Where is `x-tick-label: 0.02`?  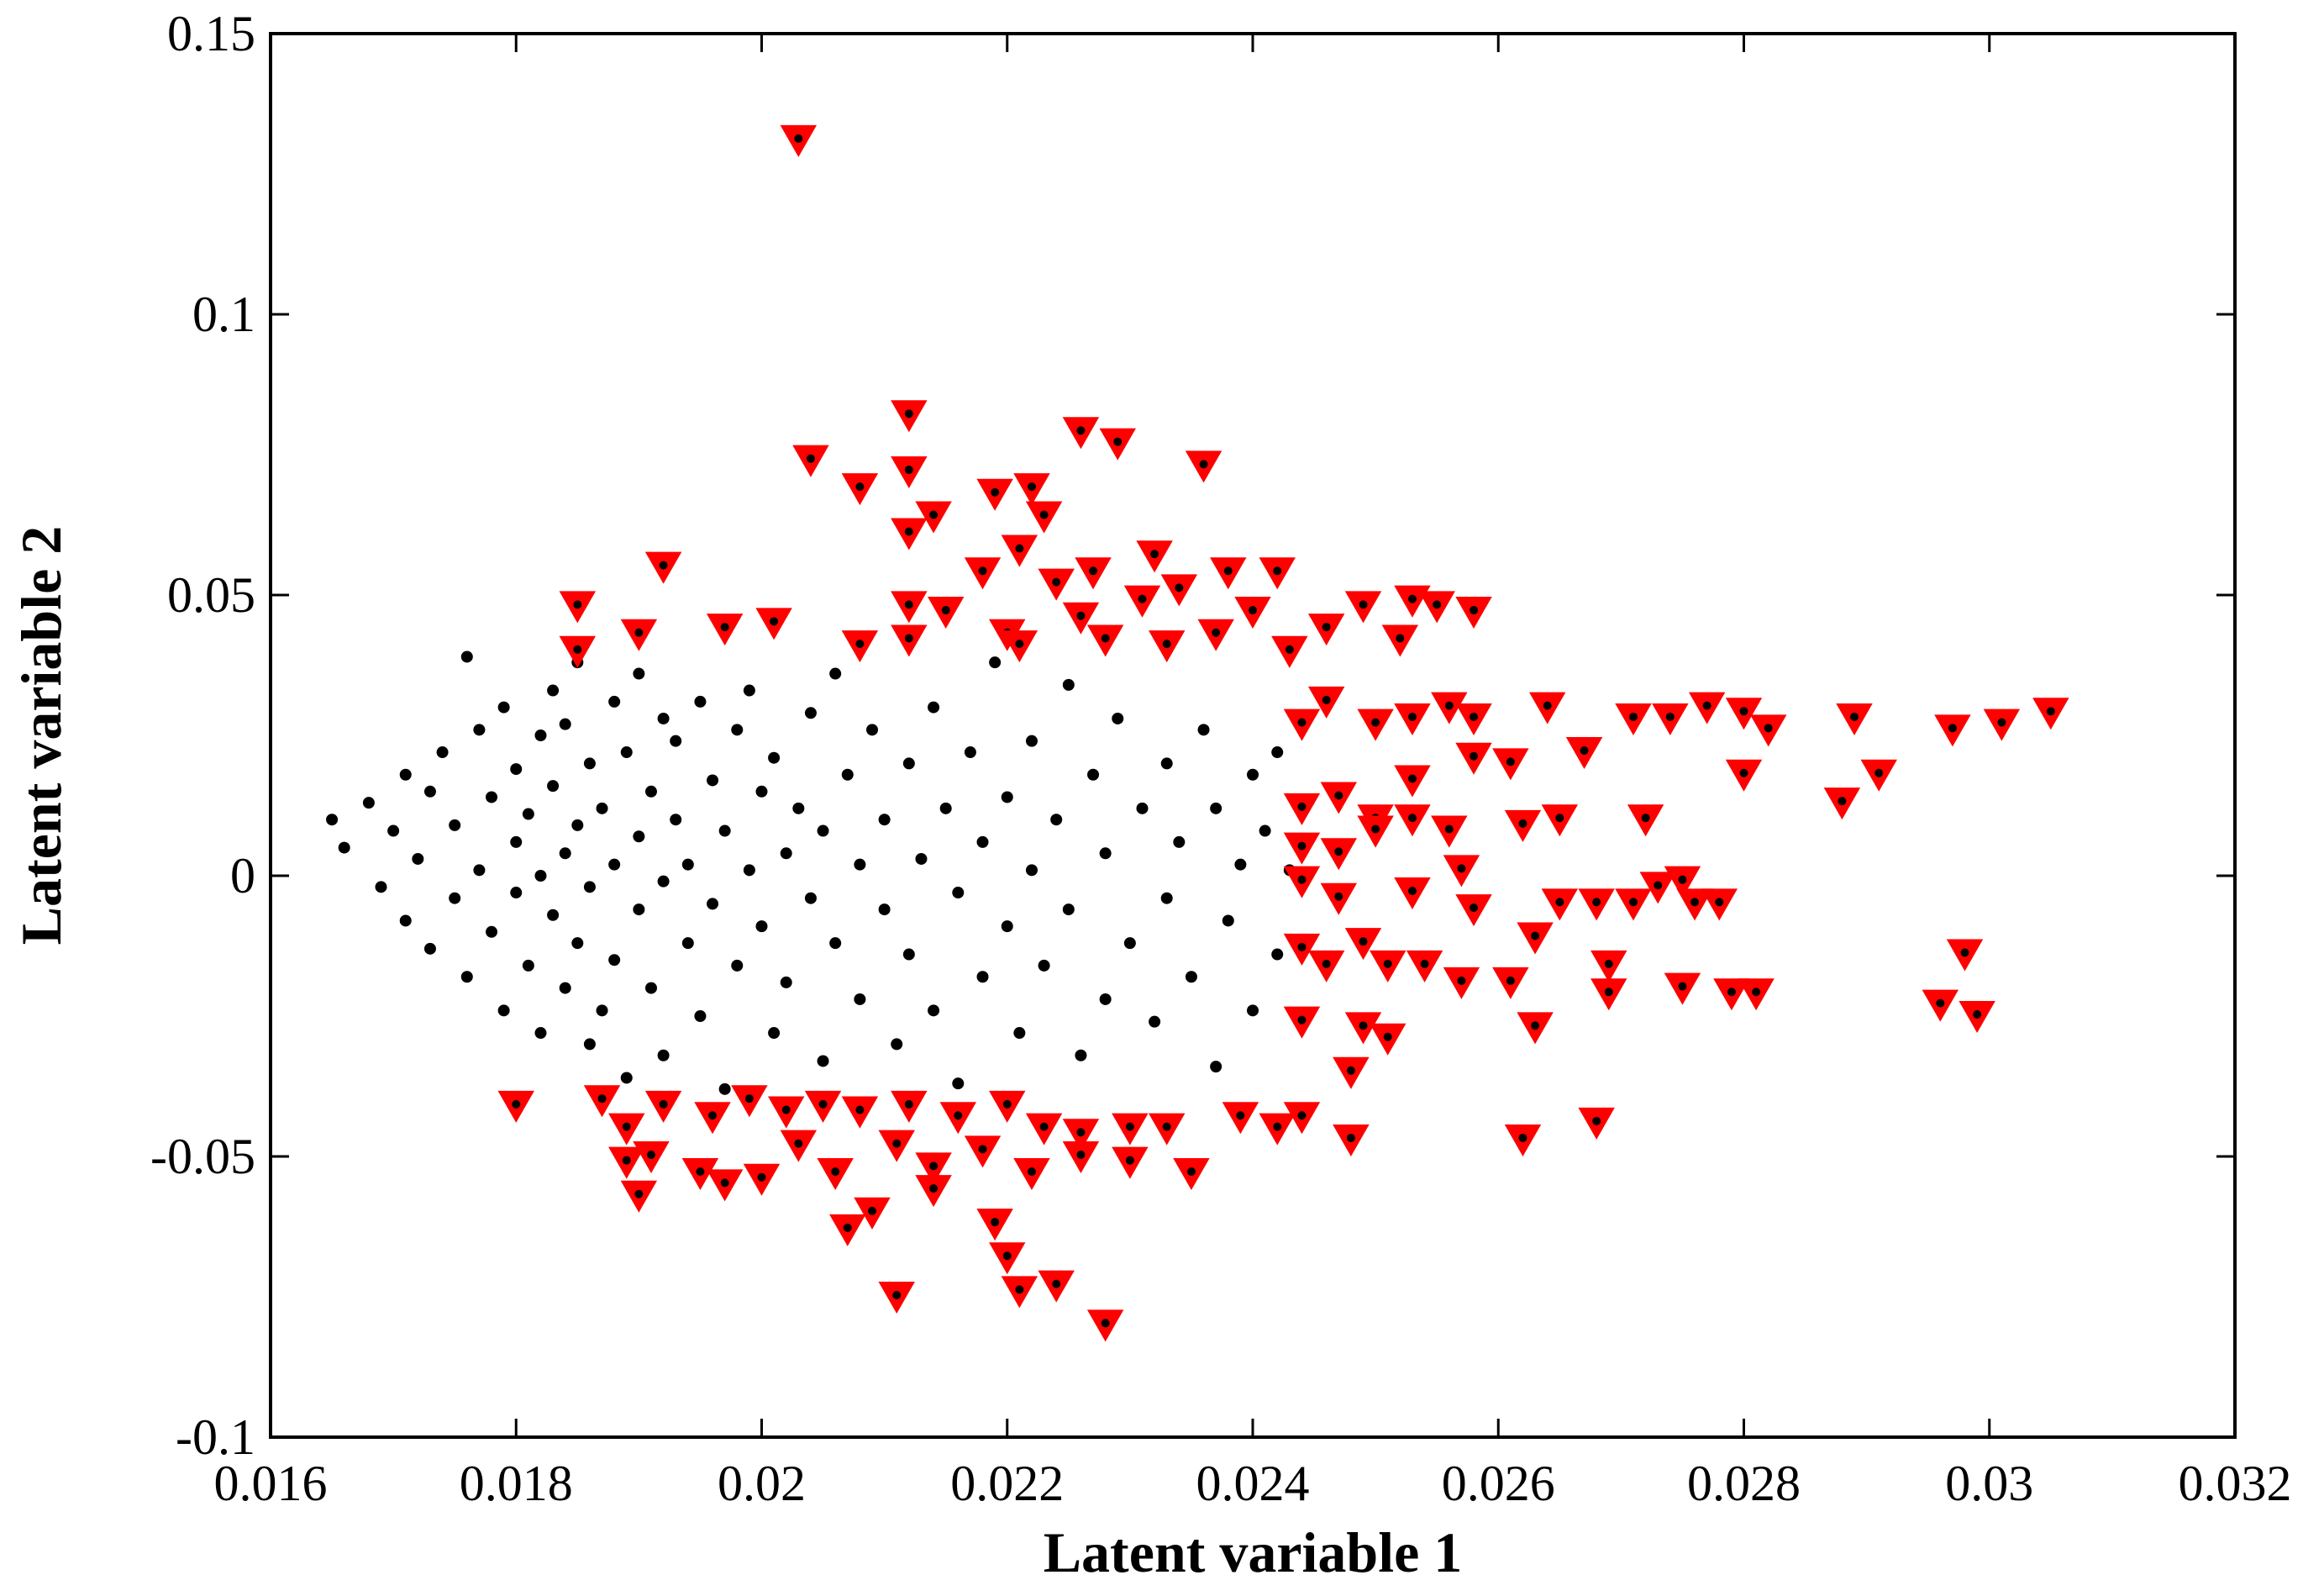
x-tick-label: 0.02 is located at coordinates (762, 1483).